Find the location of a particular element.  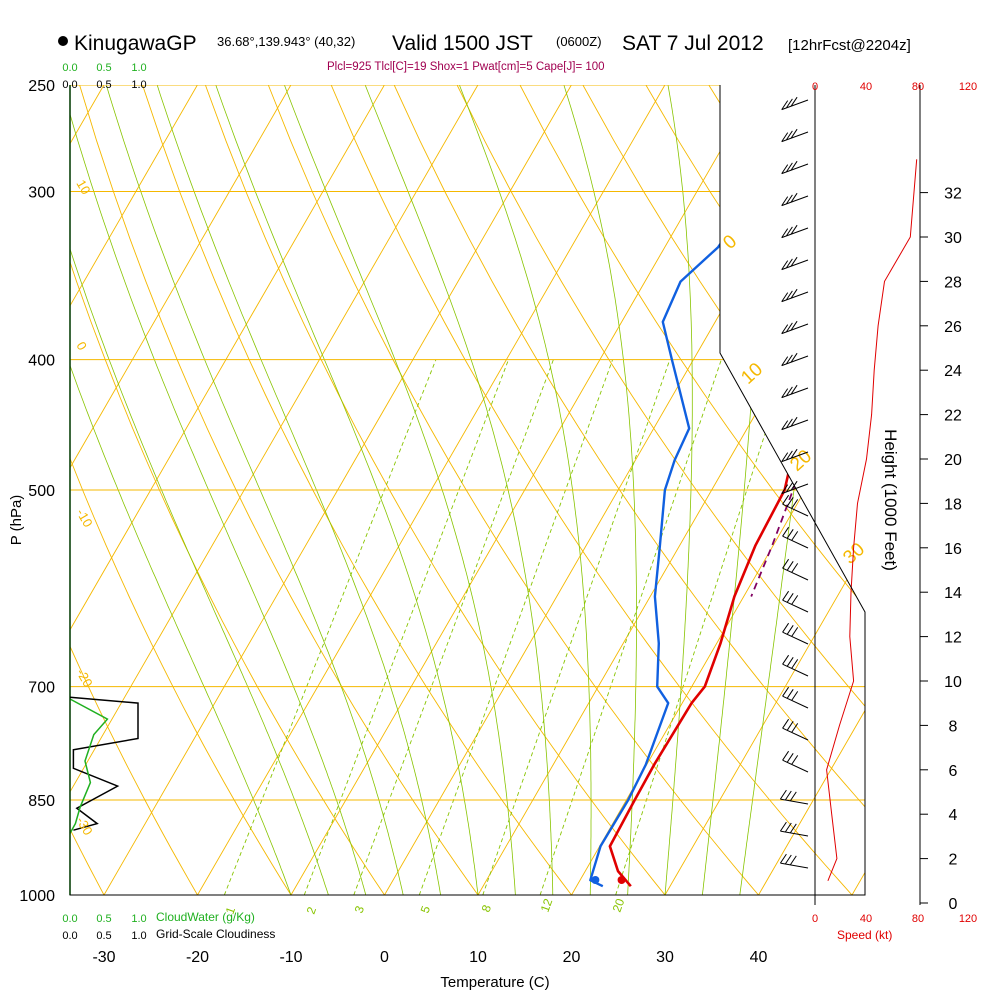

mixing-ratio-label: 8 is located at coordinates (487, 908).